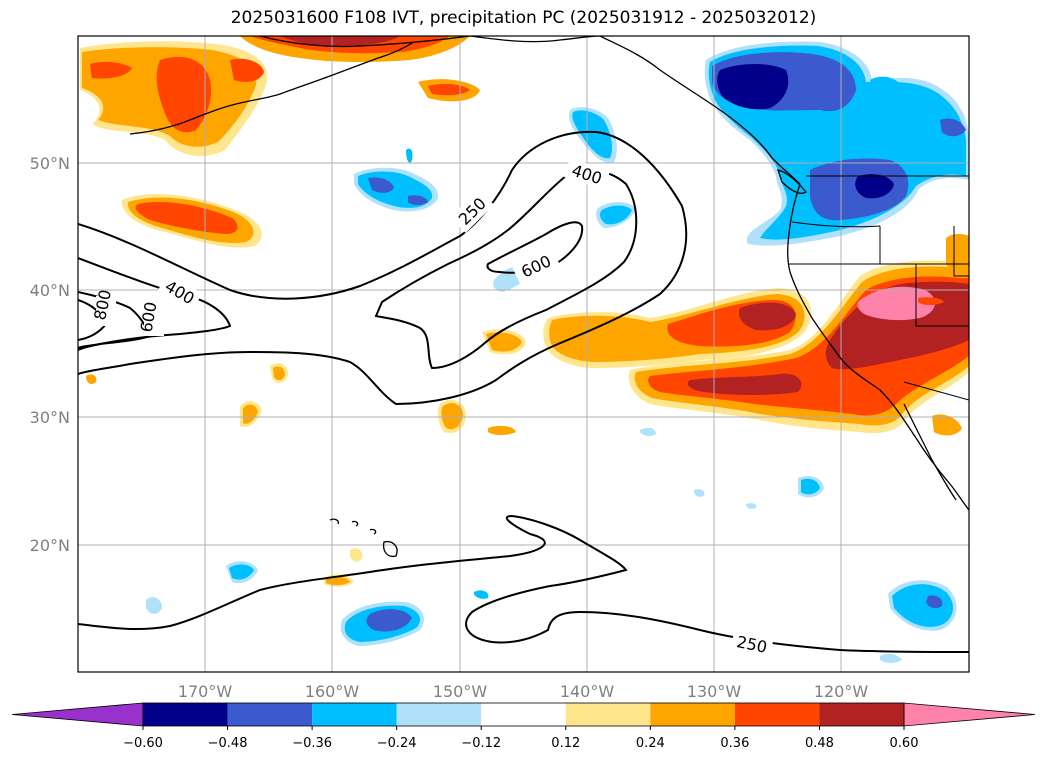 This screenshot has width=1047, height=765. I want to click on lat-label: 50°N, so click(50, 163).